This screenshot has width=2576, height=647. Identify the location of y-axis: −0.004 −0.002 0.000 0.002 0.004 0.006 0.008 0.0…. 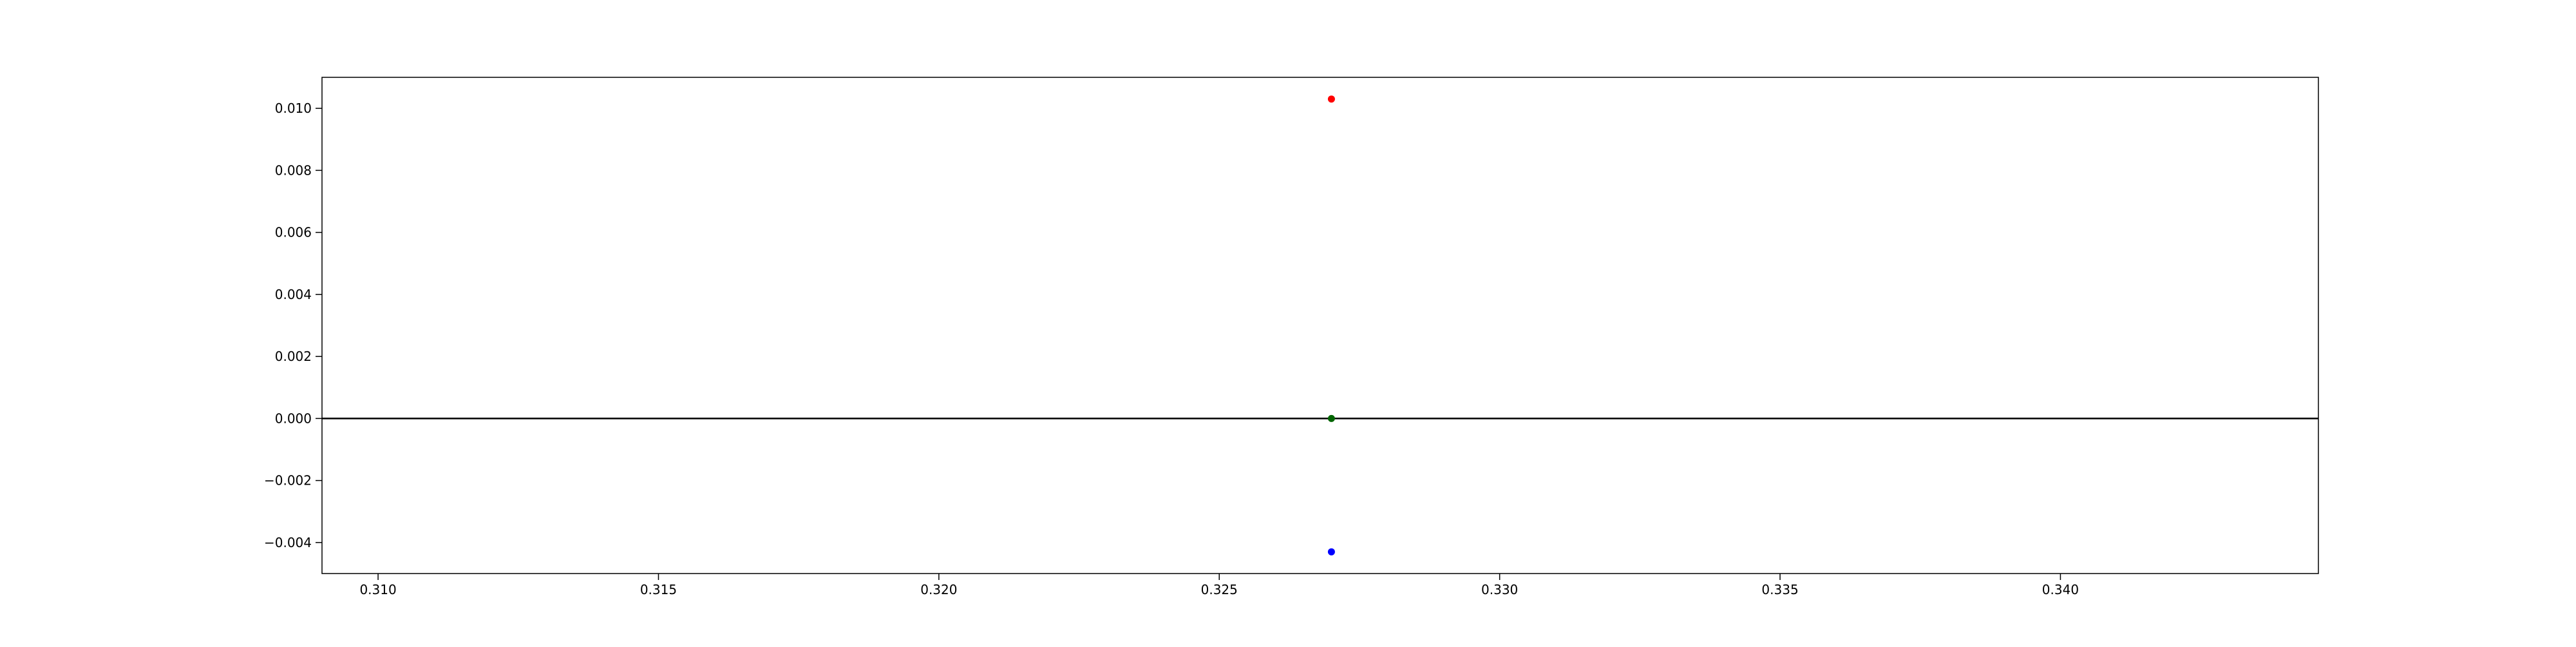
(293, 325).